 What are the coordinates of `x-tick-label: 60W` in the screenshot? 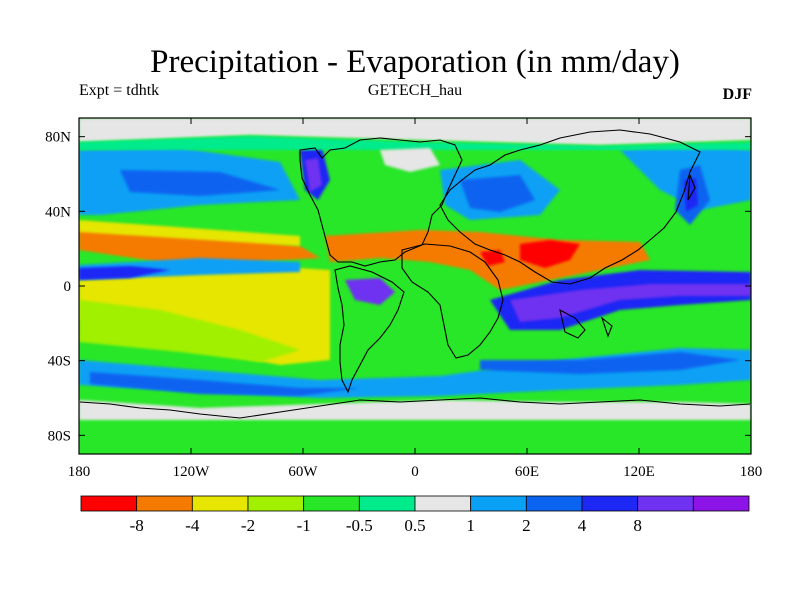 It's located at (303, 472).